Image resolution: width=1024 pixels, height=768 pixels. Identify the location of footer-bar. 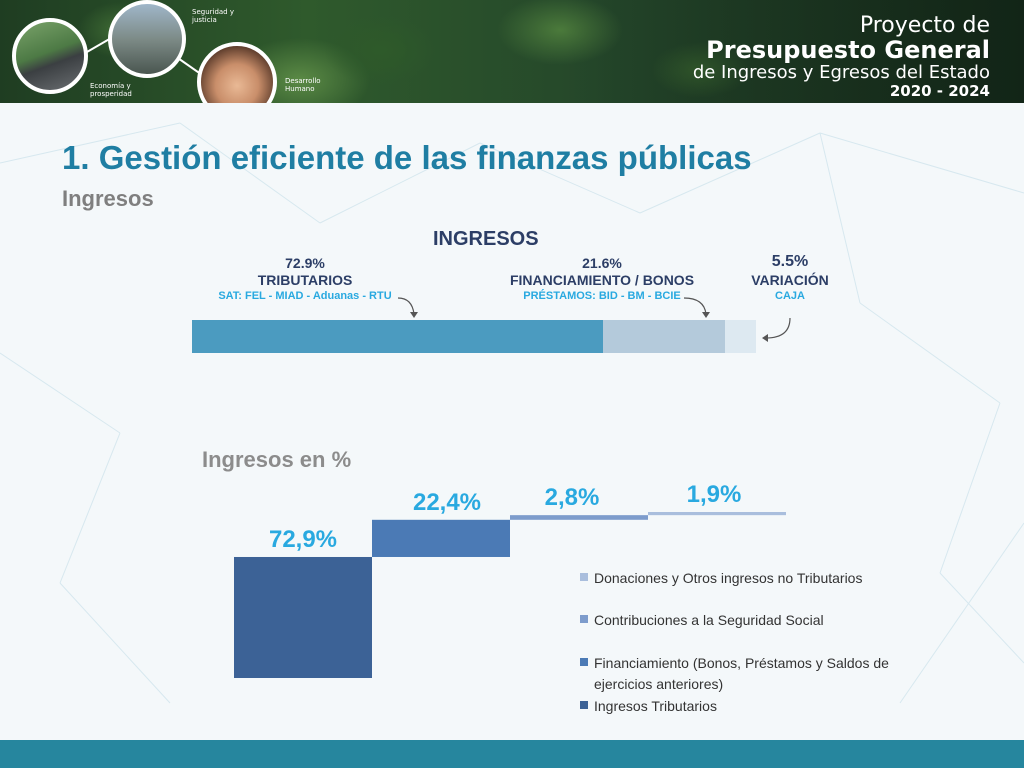
(512, 754).